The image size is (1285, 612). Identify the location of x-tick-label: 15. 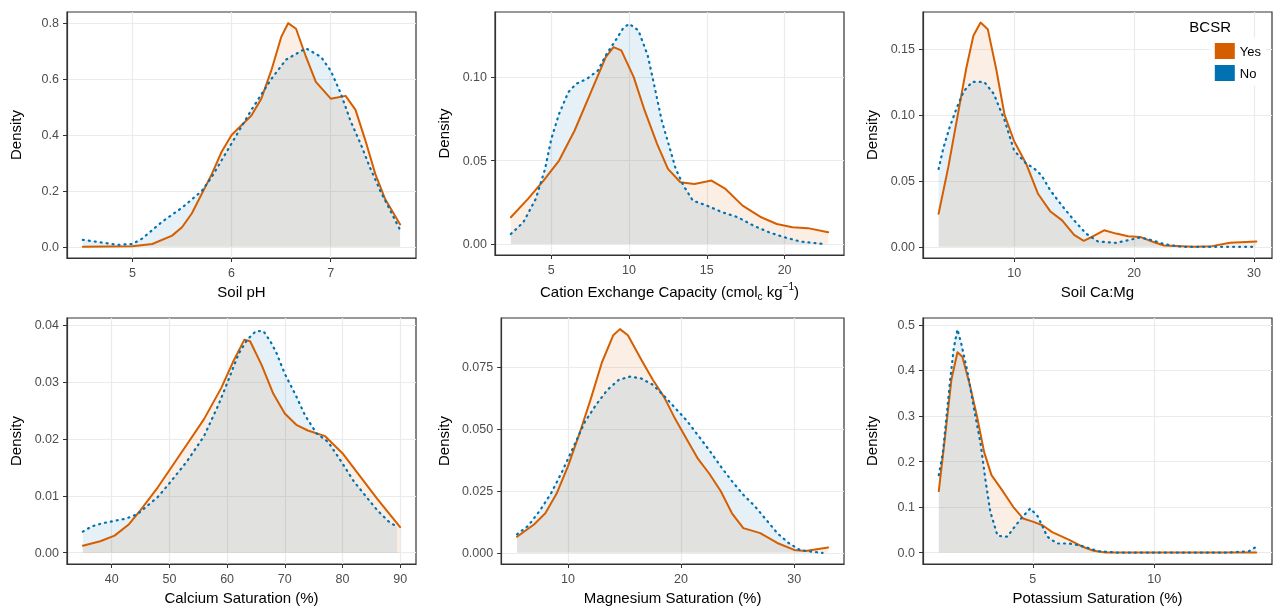
(706, 269).